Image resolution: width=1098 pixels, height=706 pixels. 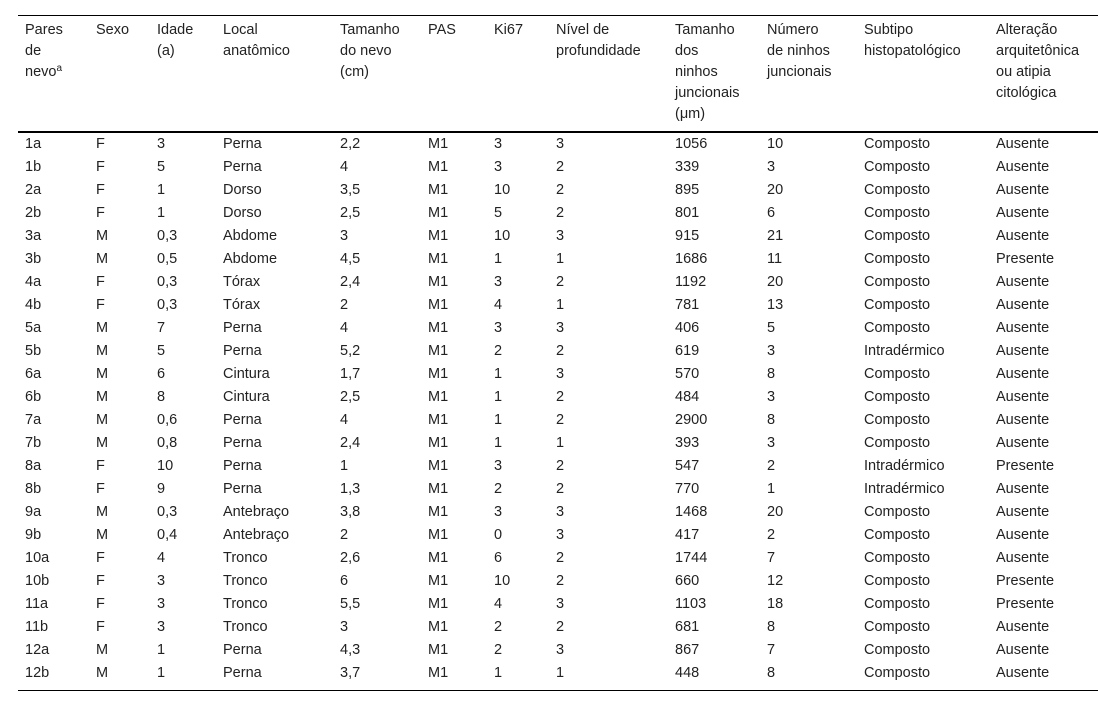 I want to click on header-text: Pares, so click(x=44, y=30).